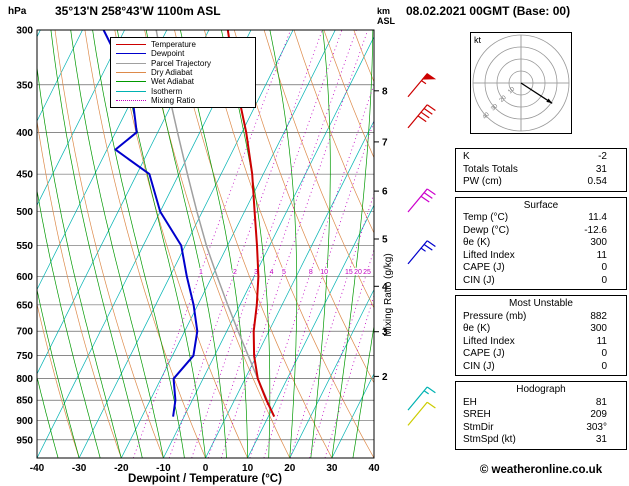 The image size is (629, 486). What do you see at coordinates (163, 468) in the screenshot?
I see `temp-tick-label: -10` at bounding box center [163, 468].